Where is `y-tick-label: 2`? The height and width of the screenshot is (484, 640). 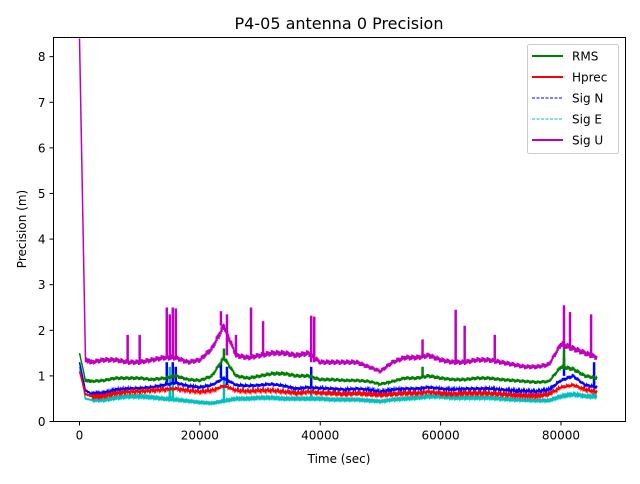 y-tick-label: 2 is located at coordinates (42, 331).